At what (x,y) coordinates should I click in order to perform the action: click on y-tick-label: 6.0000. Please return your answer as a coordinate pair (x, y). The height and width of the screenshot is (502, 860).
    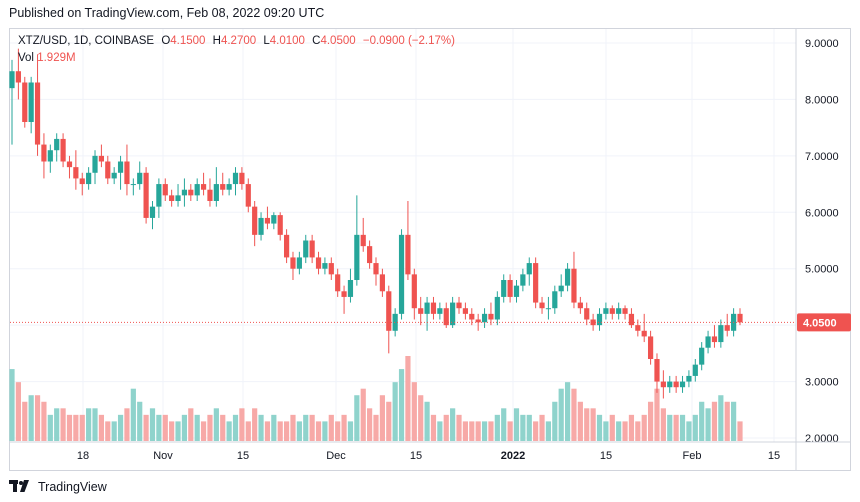
    Looking at the image, I should click on (822, 213).